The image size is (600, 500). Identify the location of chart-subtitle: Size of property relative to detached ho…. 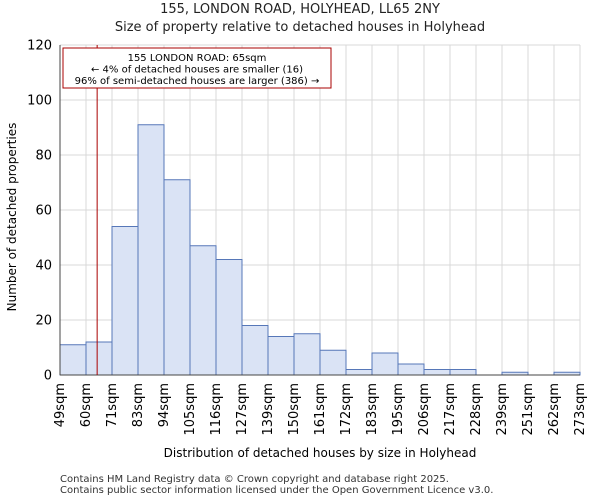
(300, 27).